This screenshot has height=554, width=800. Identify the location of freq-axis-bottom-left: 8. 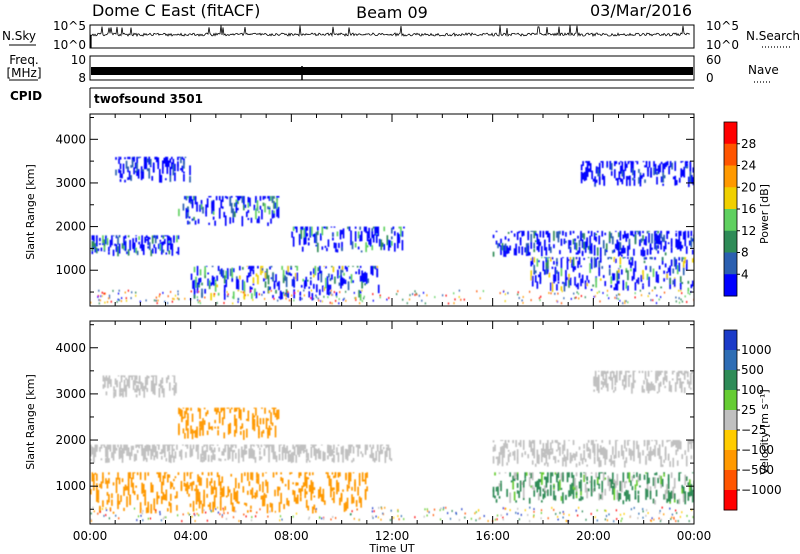
(82, 78).